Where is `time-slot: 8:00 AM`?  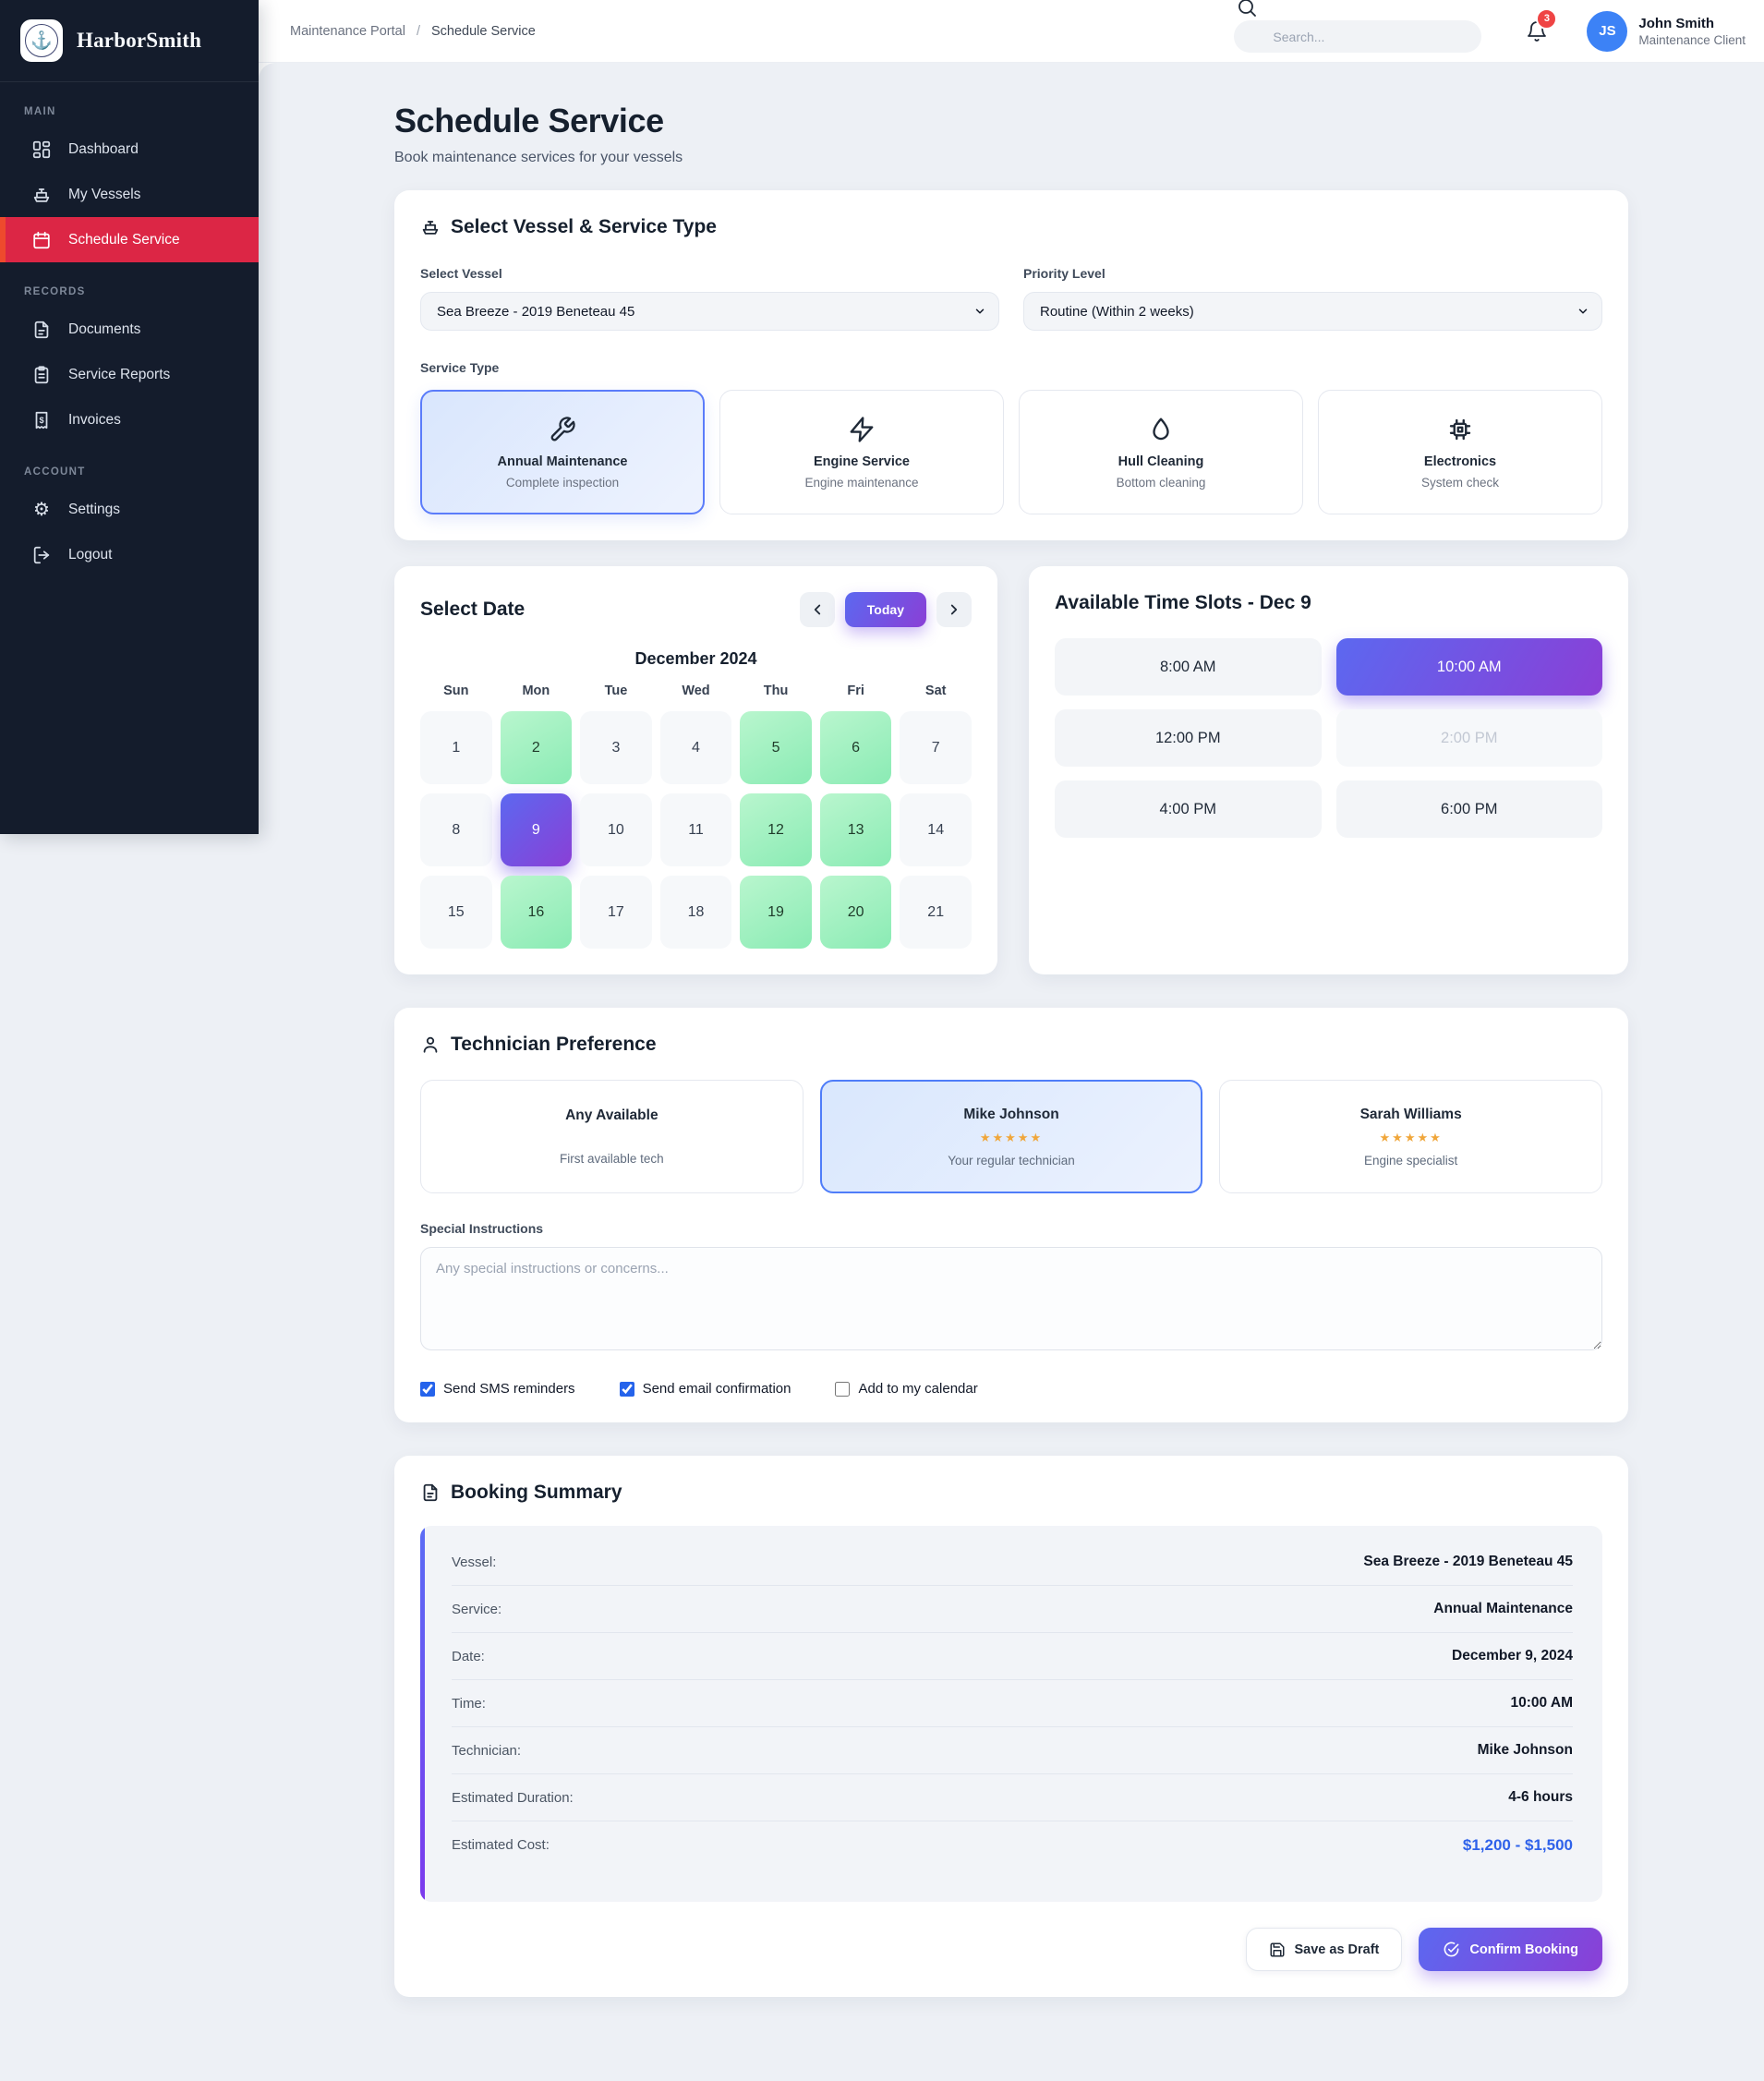
time-slot: 8:00 AM is located at coordinates (1188, 667).